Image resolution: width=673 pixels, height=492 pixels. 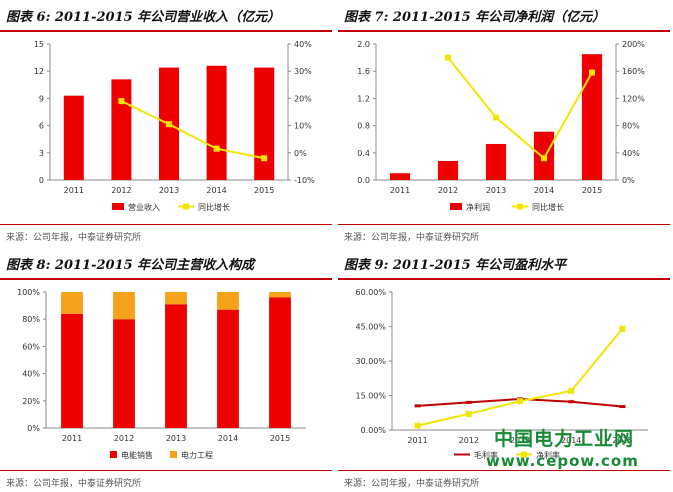 I want to click on y-tick-label-left: 0.00%, so click(x=374, y=430).